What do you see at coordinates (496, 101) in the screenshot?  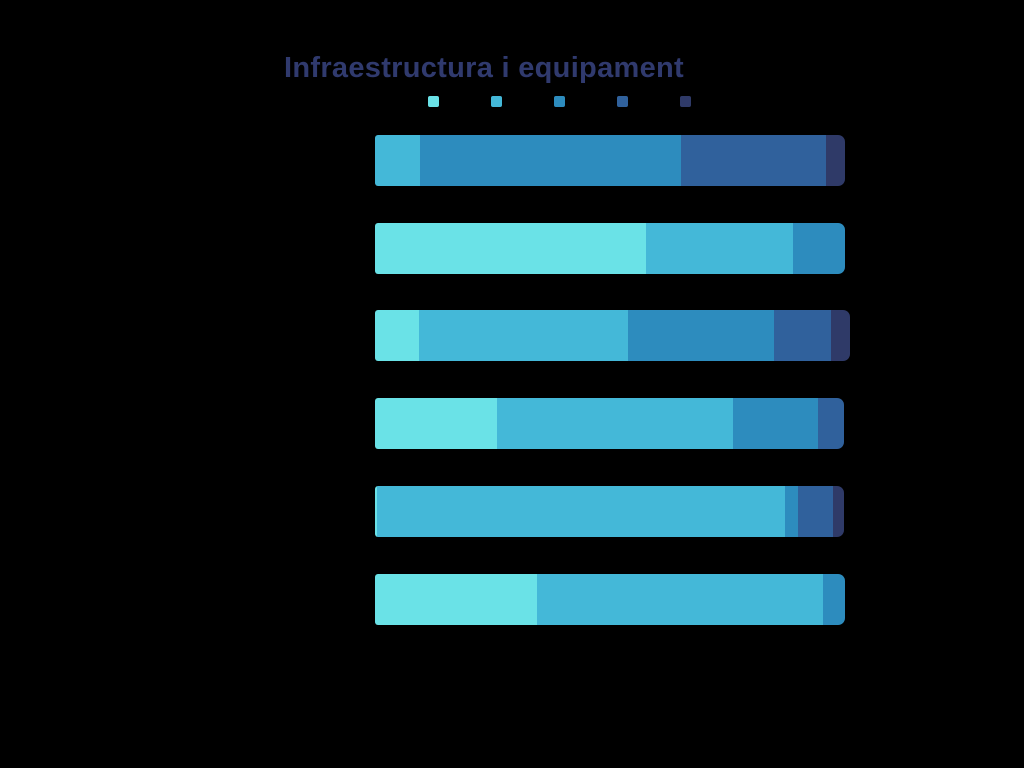 I see `legend-swatch-cyan` at bounding box center [496, 101].